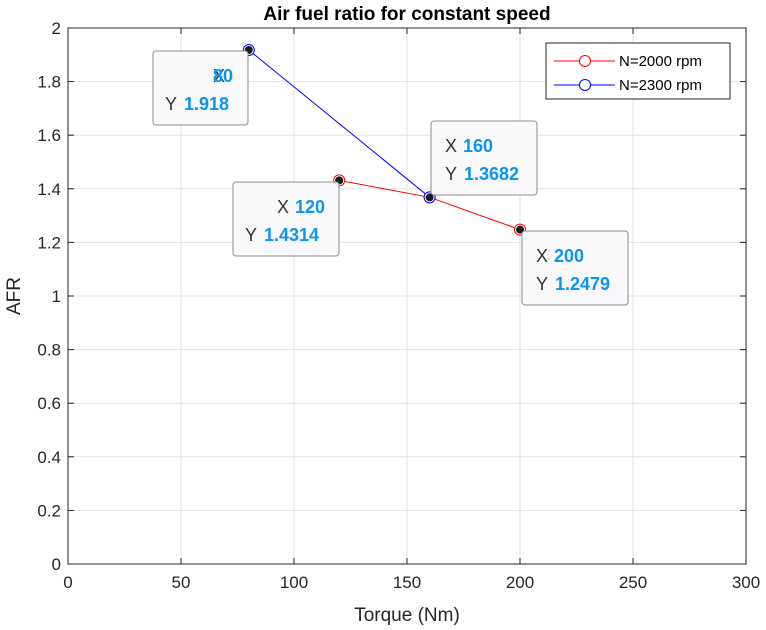  I want to click on datatip: X 200 Y 1.2479, so click(575, 268).